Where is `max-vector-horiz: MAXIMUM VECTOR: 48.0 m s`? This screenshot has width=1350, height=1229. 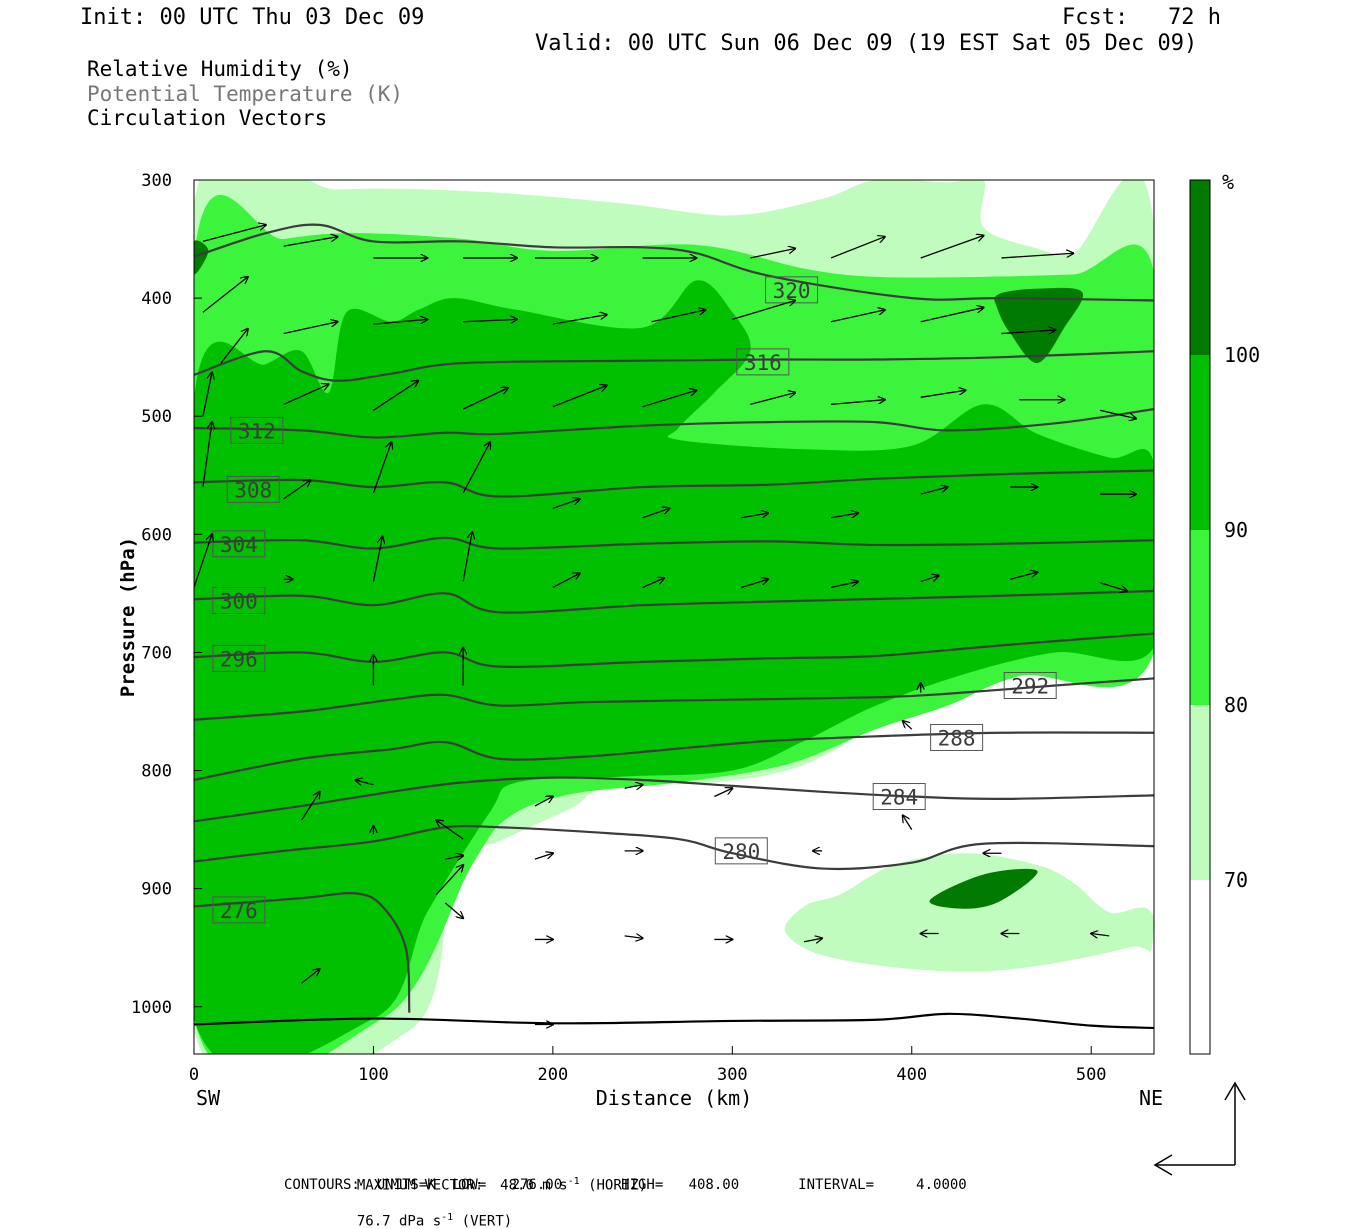
max-vector-horiz: MAXIMUM VECTOR: 48.0 m s is located at coordinates (462, 1185).